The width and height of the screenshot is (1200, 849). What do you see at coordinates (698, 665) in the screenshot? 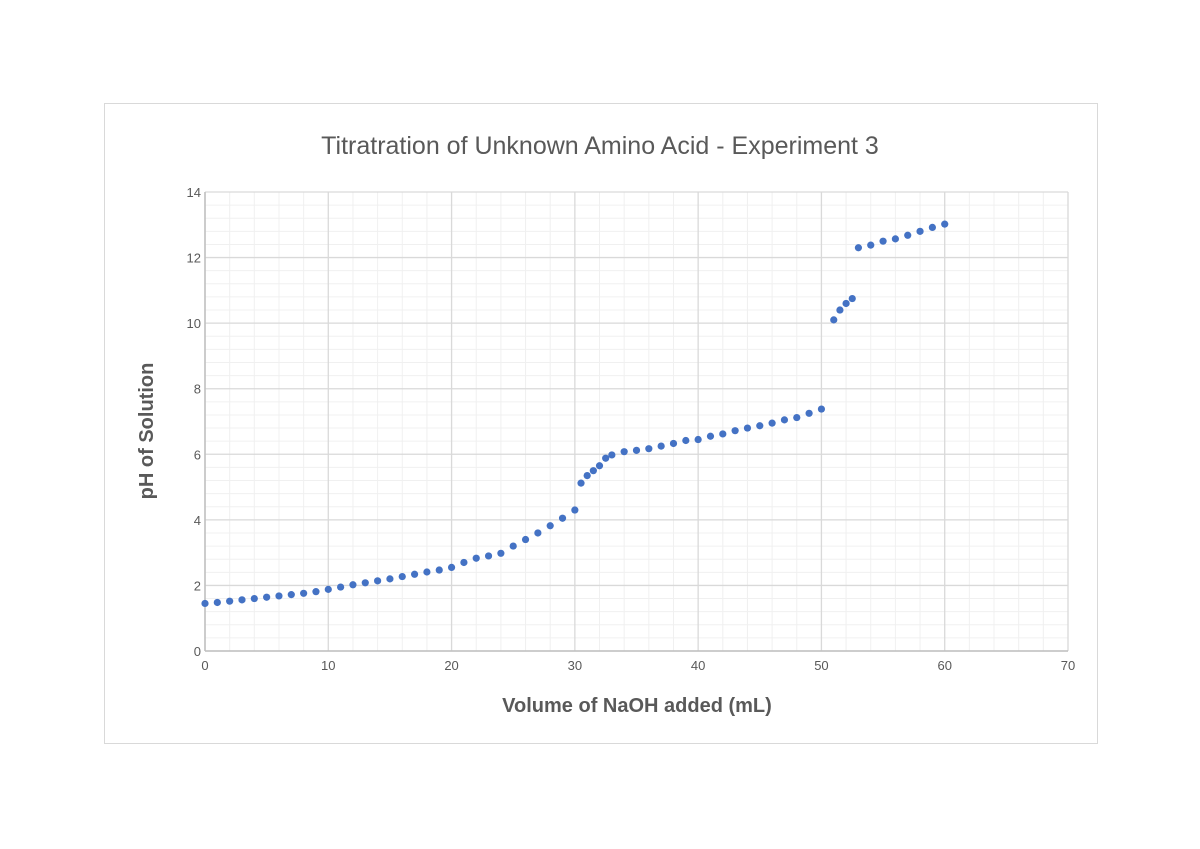
I see `x-tick-label: 40` at bounding box center [698, 665].